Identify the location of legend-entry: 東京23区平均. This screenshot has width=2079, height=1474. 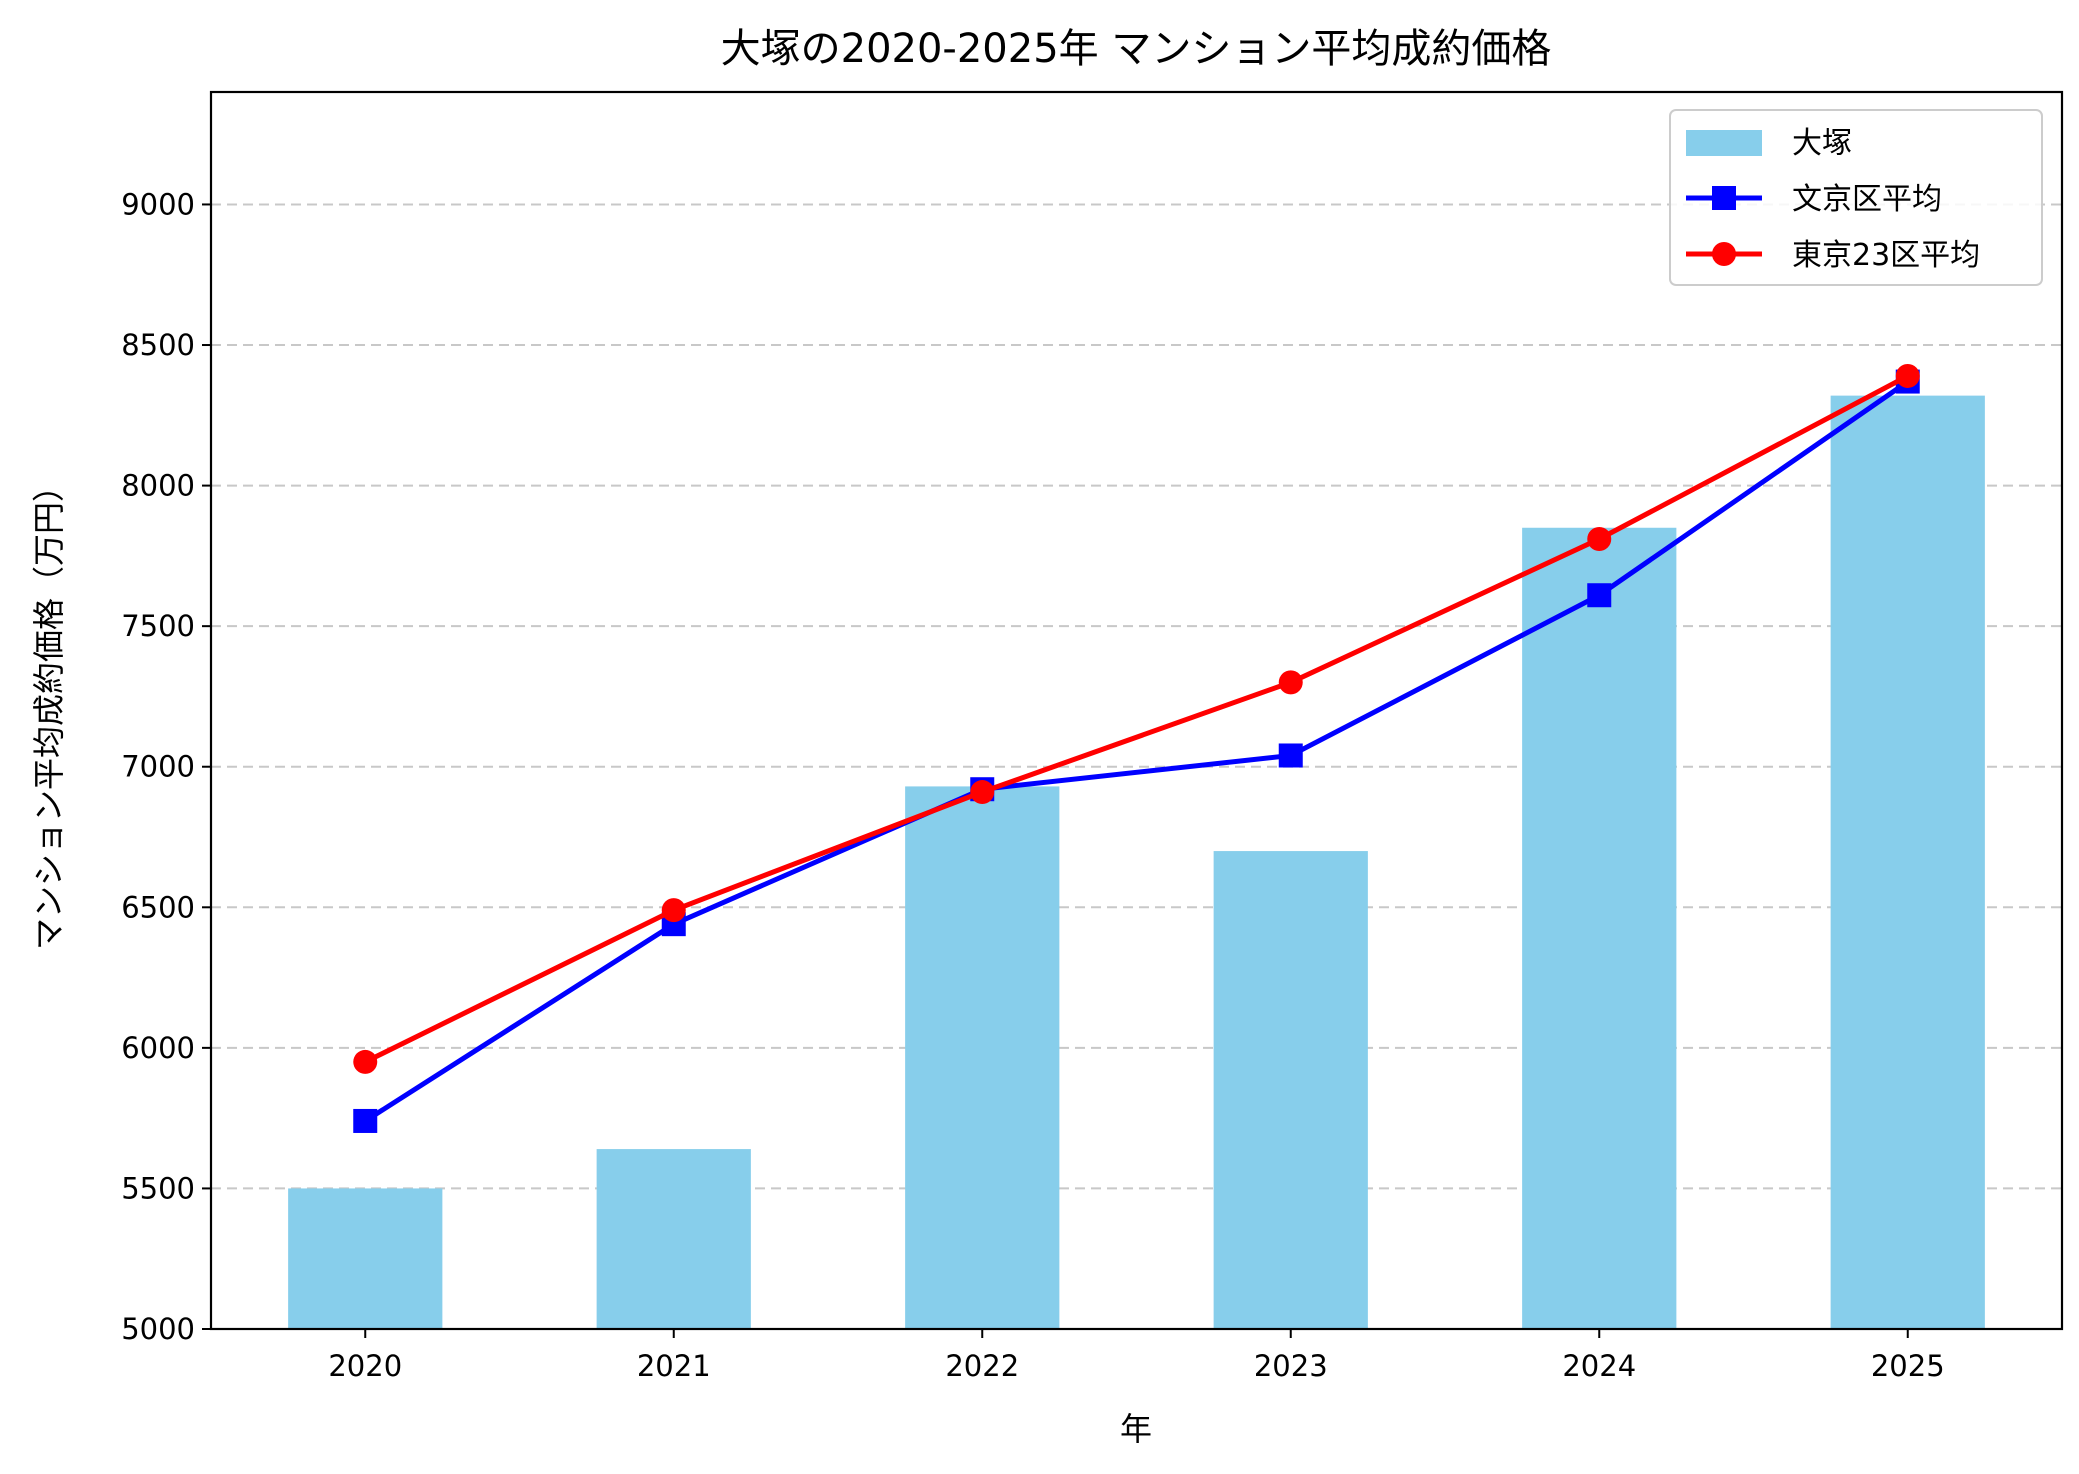
(1833, 255).